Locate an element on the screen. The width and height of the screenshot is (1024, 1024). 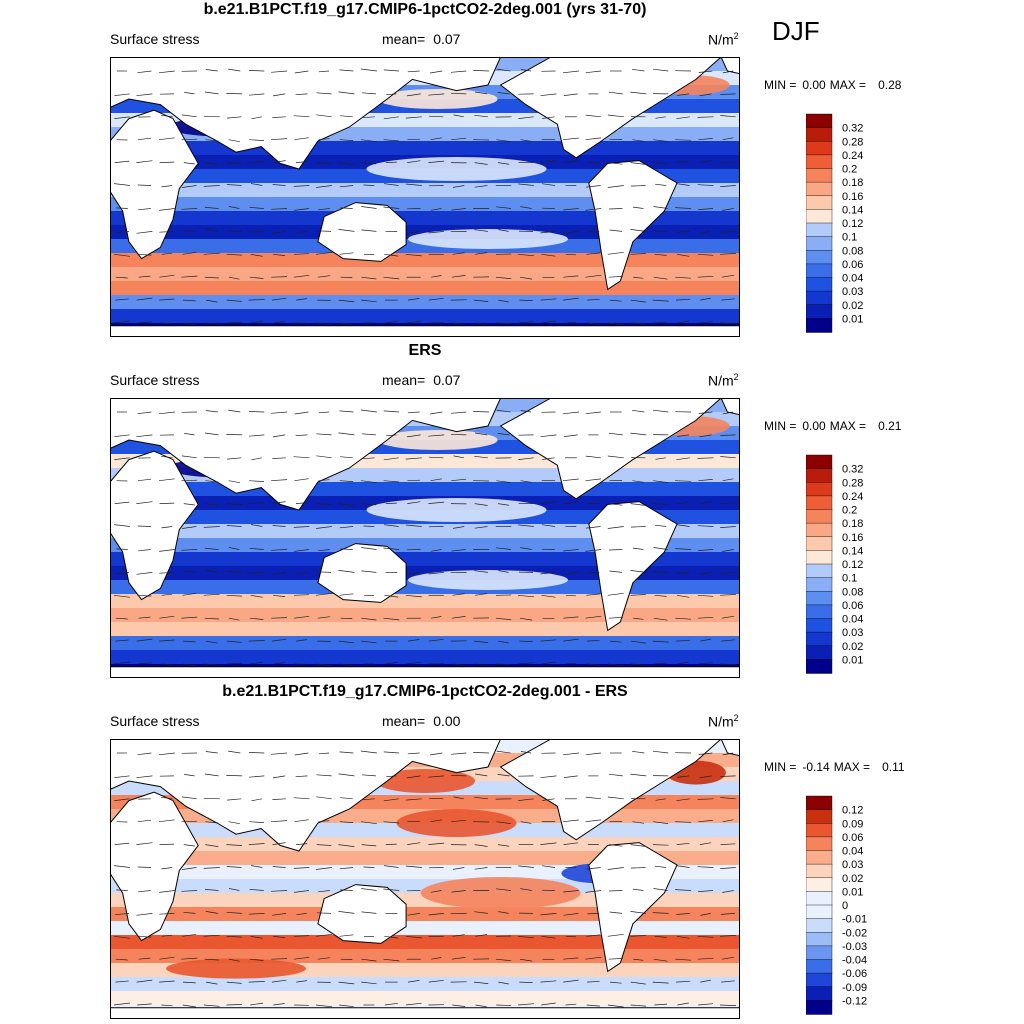
colorbar-tick-label: -0.09 is located at coordinates (854, 988).